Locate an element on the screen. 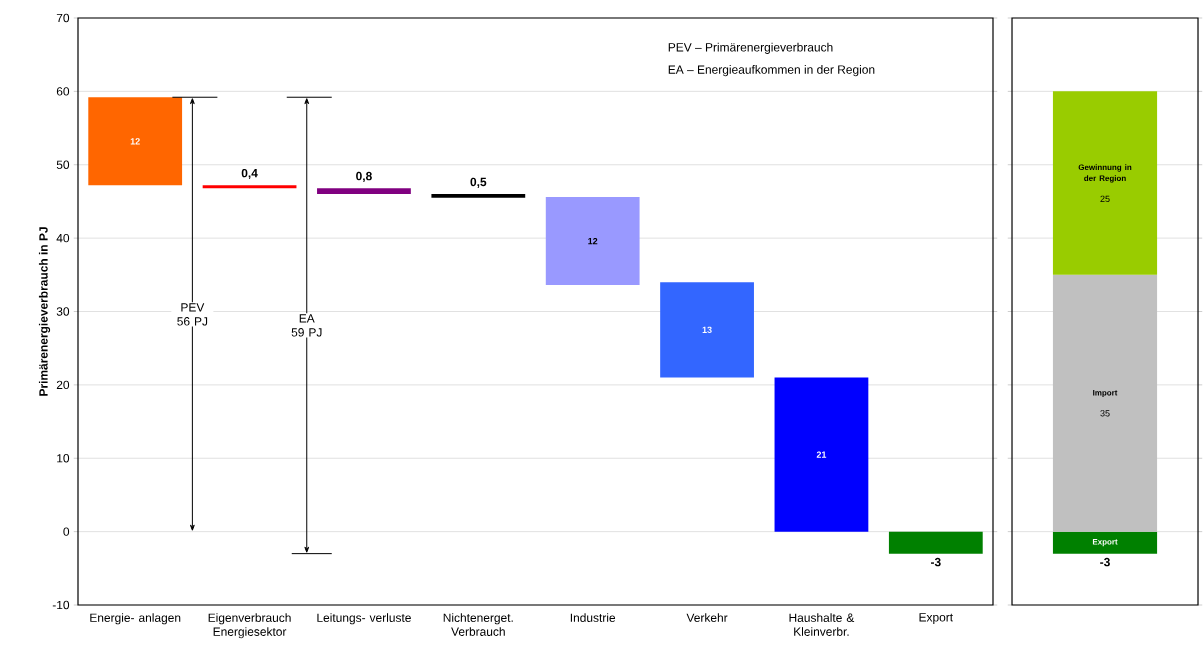  annotation: PEV 56 PJ is located at coordinates (192, 314).